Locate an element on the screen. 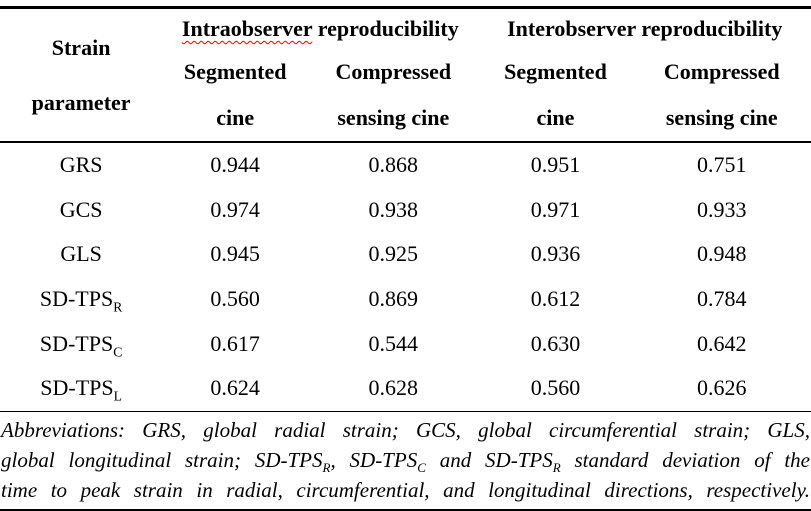  interobserver-rest: reproducibility is located at coordinates (709, 28).